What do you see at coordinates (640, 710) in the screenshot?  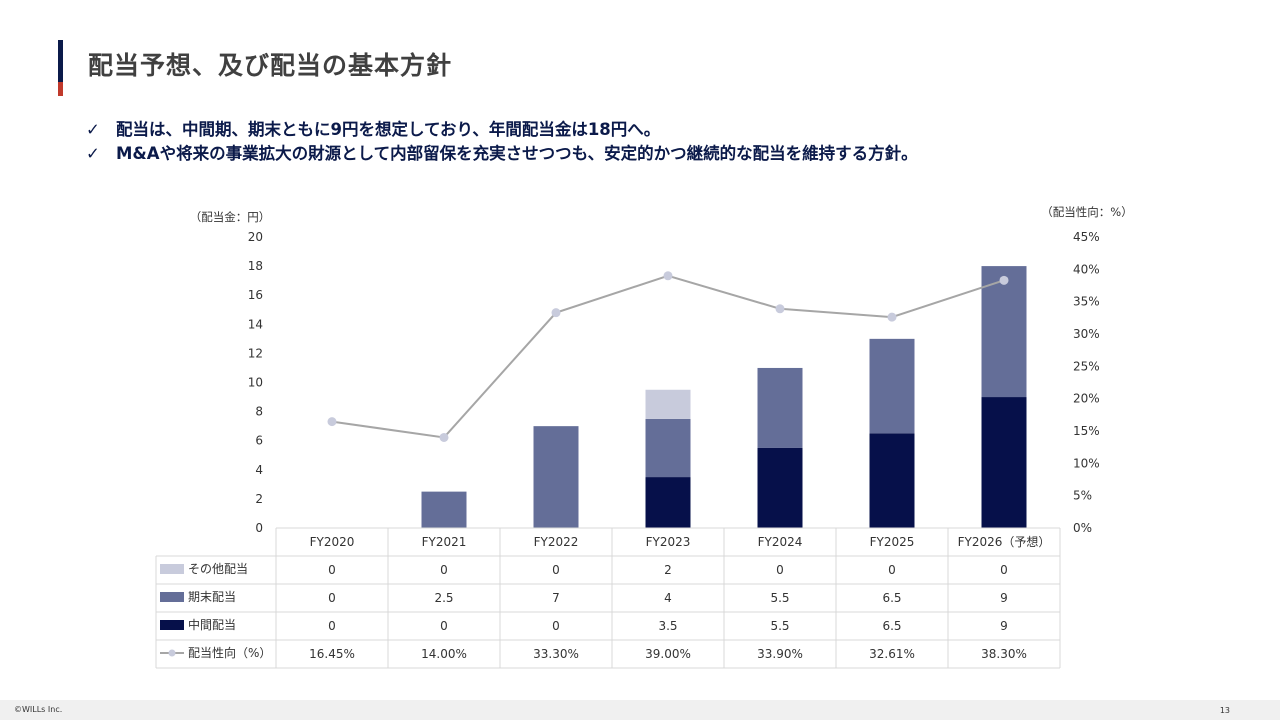 I see `footer: ©WILLs Inc. 13` at bounding box center [640, 710].